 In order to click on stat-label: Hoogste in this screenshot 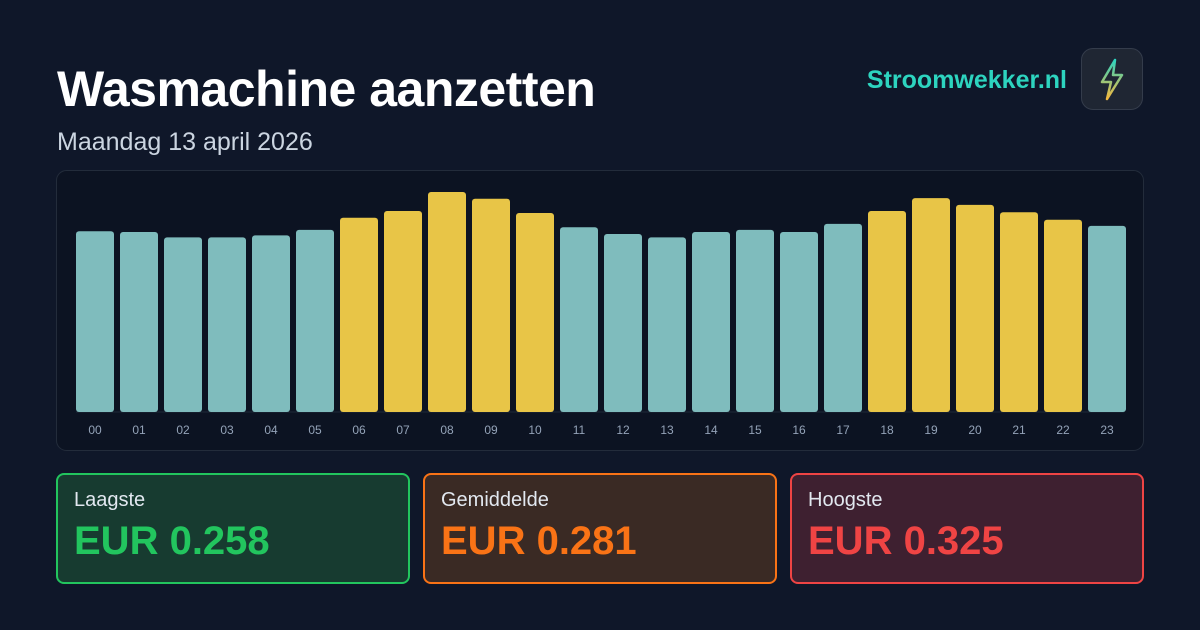, I will do `click(845, 500)`.